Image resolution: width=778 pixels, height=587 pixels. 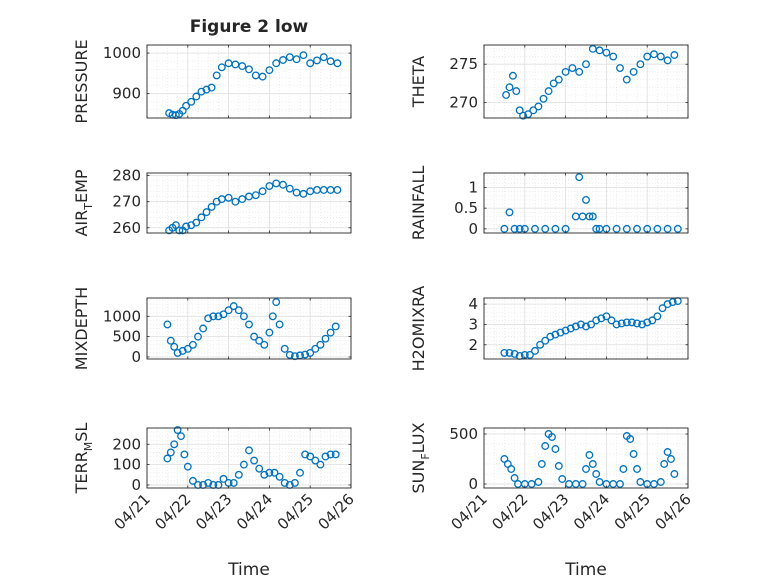 I want to click on subplot-2: 270 275 THETA, so click(x=549, y=82).